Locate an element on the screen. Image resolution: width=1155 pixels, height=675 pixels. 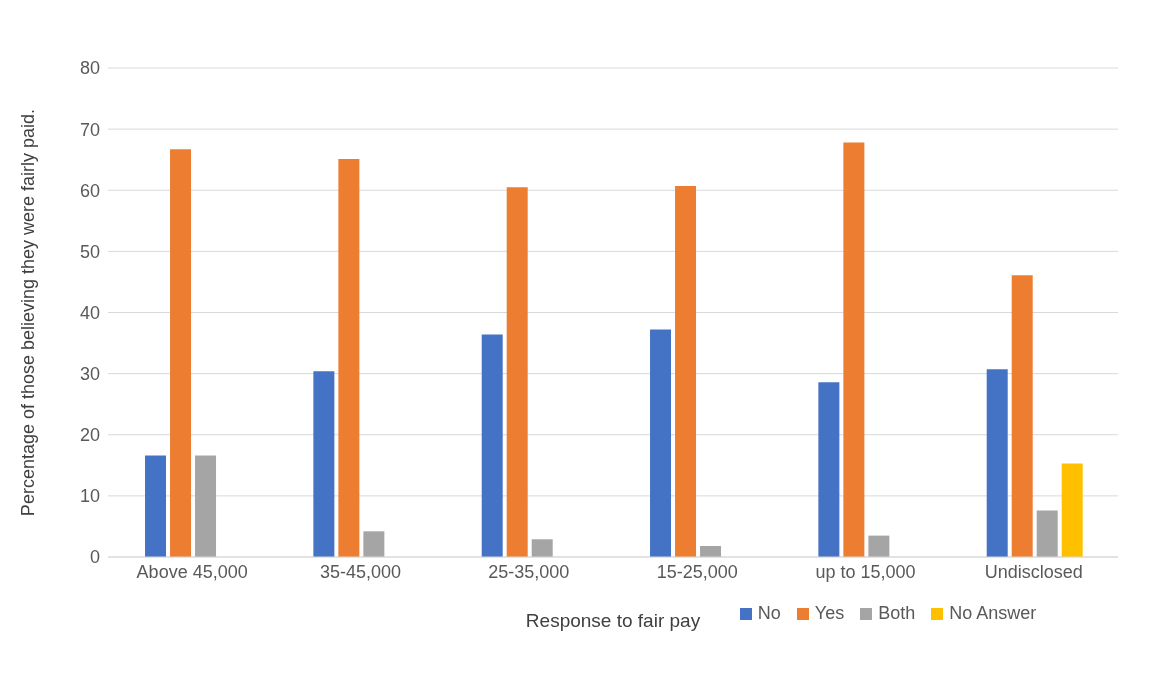
legend-label: No is located at coordinates (768, 613).